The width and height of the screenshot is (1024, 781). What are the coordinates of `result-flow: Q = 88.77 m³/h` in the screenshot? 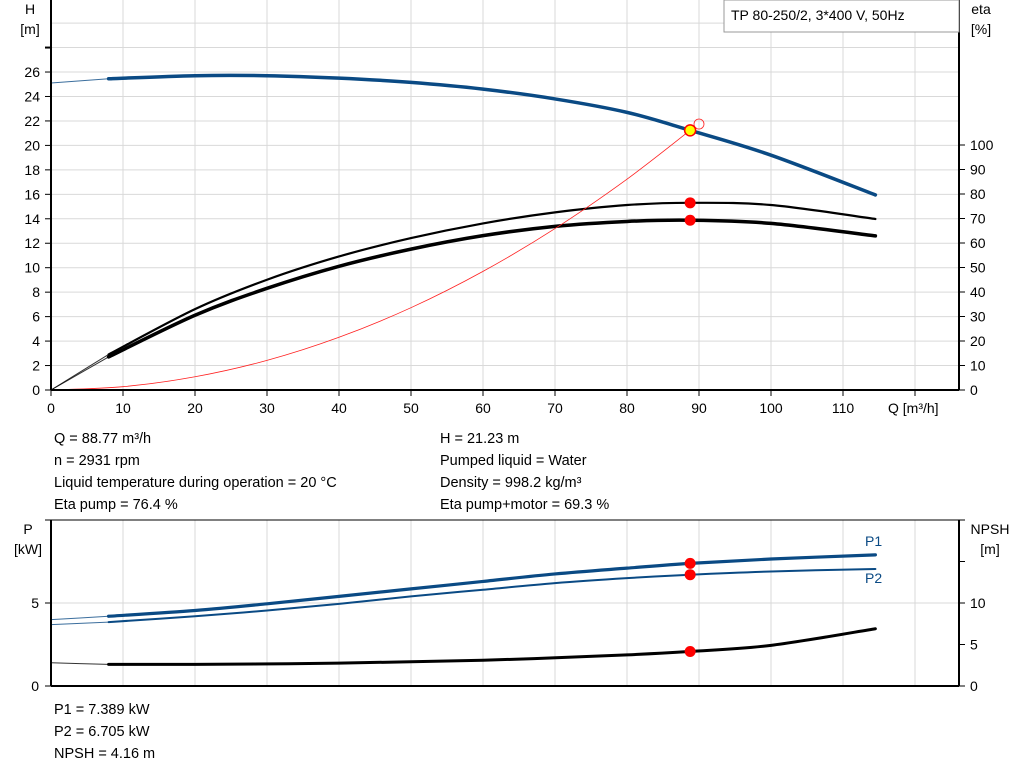 It's located at (103, 439).